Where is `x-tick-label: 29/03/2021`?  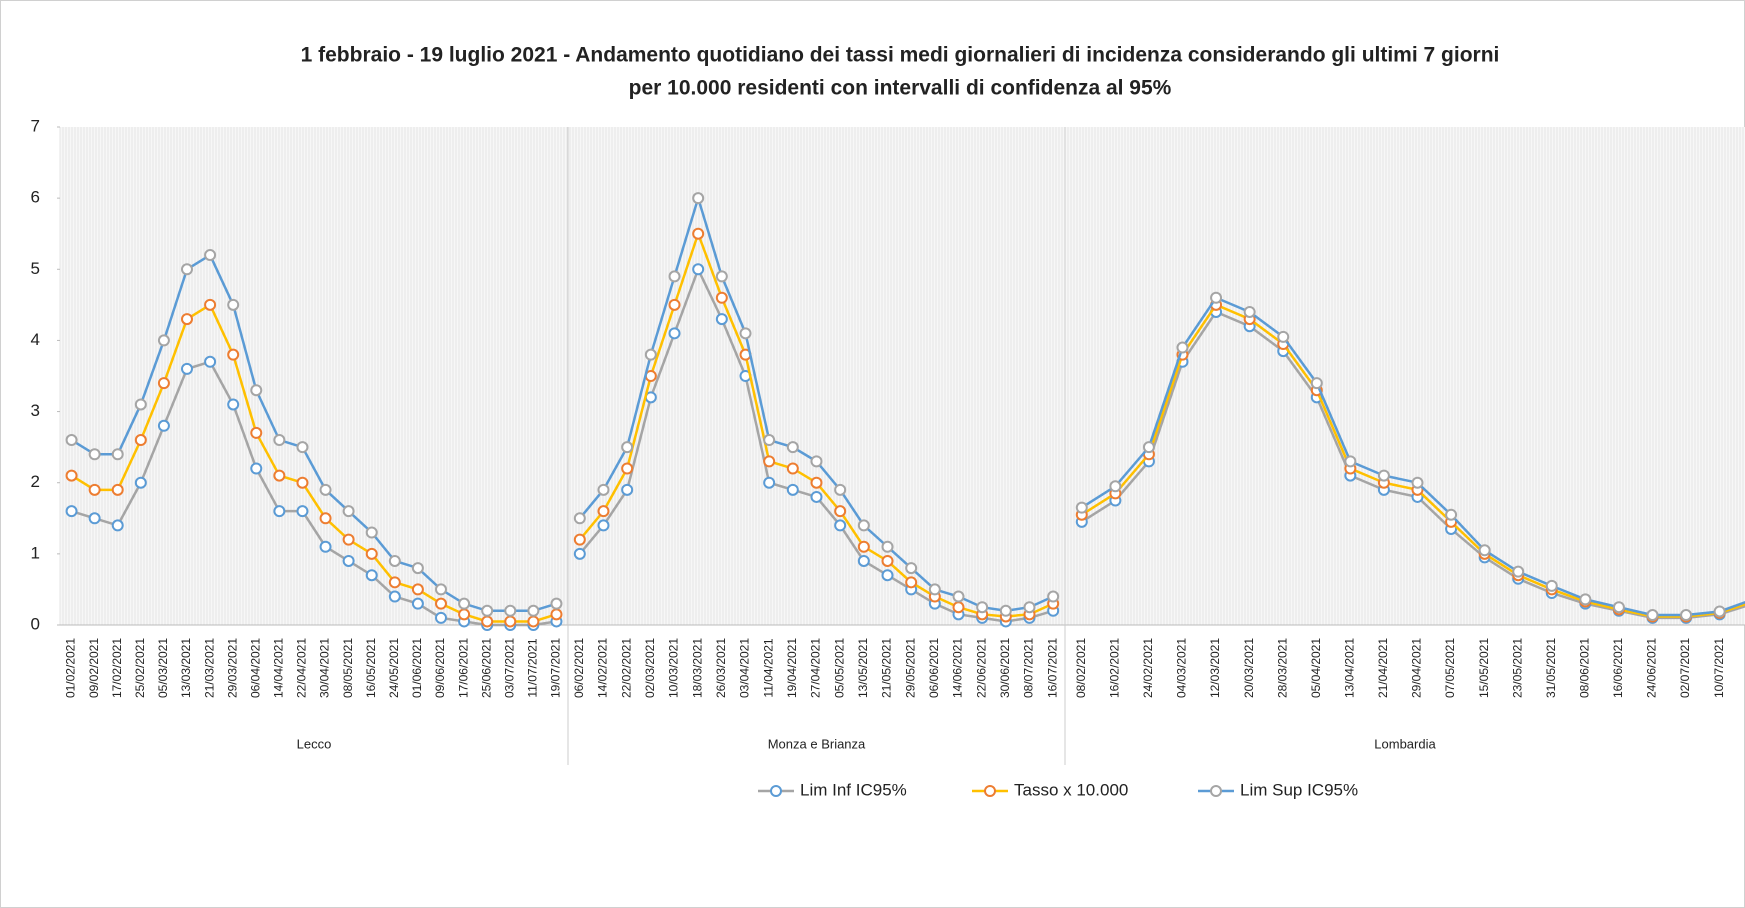
x-tick-label: 29/03/2021 is located at coordinates (232, 668).